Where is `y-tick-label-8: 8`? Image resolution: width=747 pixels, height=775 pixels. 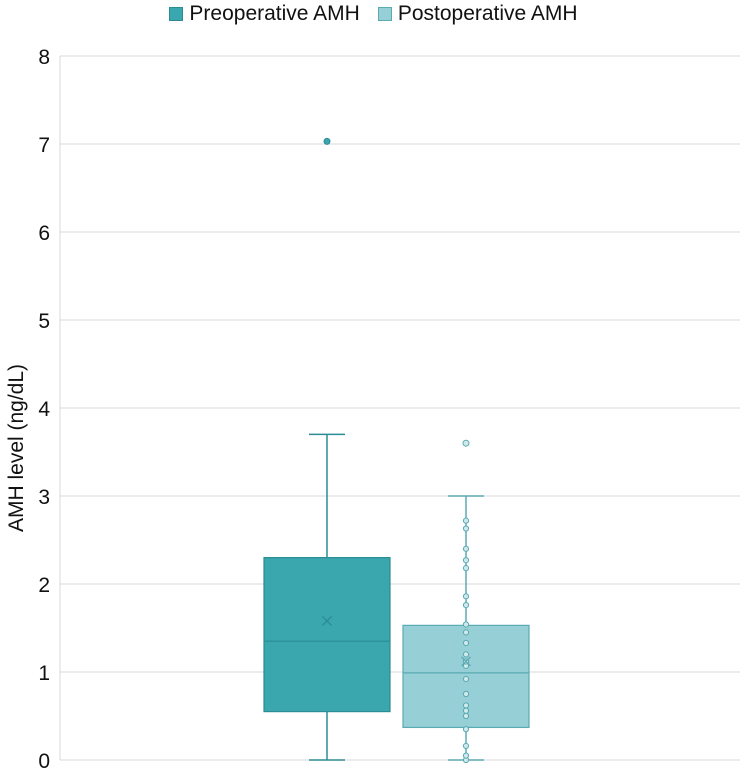
y-tick-label-8: 8 is located at coordinates (44, 57).